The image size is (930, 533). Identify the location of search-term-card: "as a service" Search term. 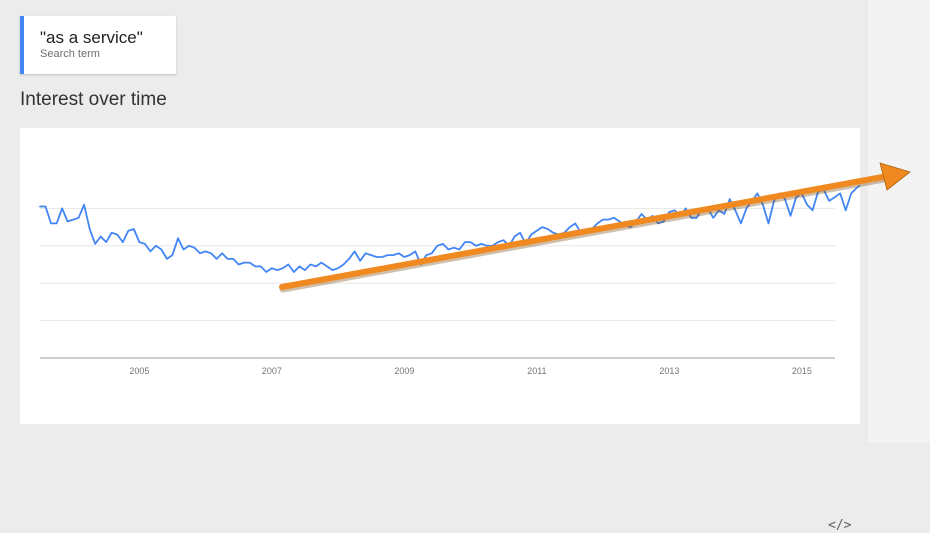
(98, 45).